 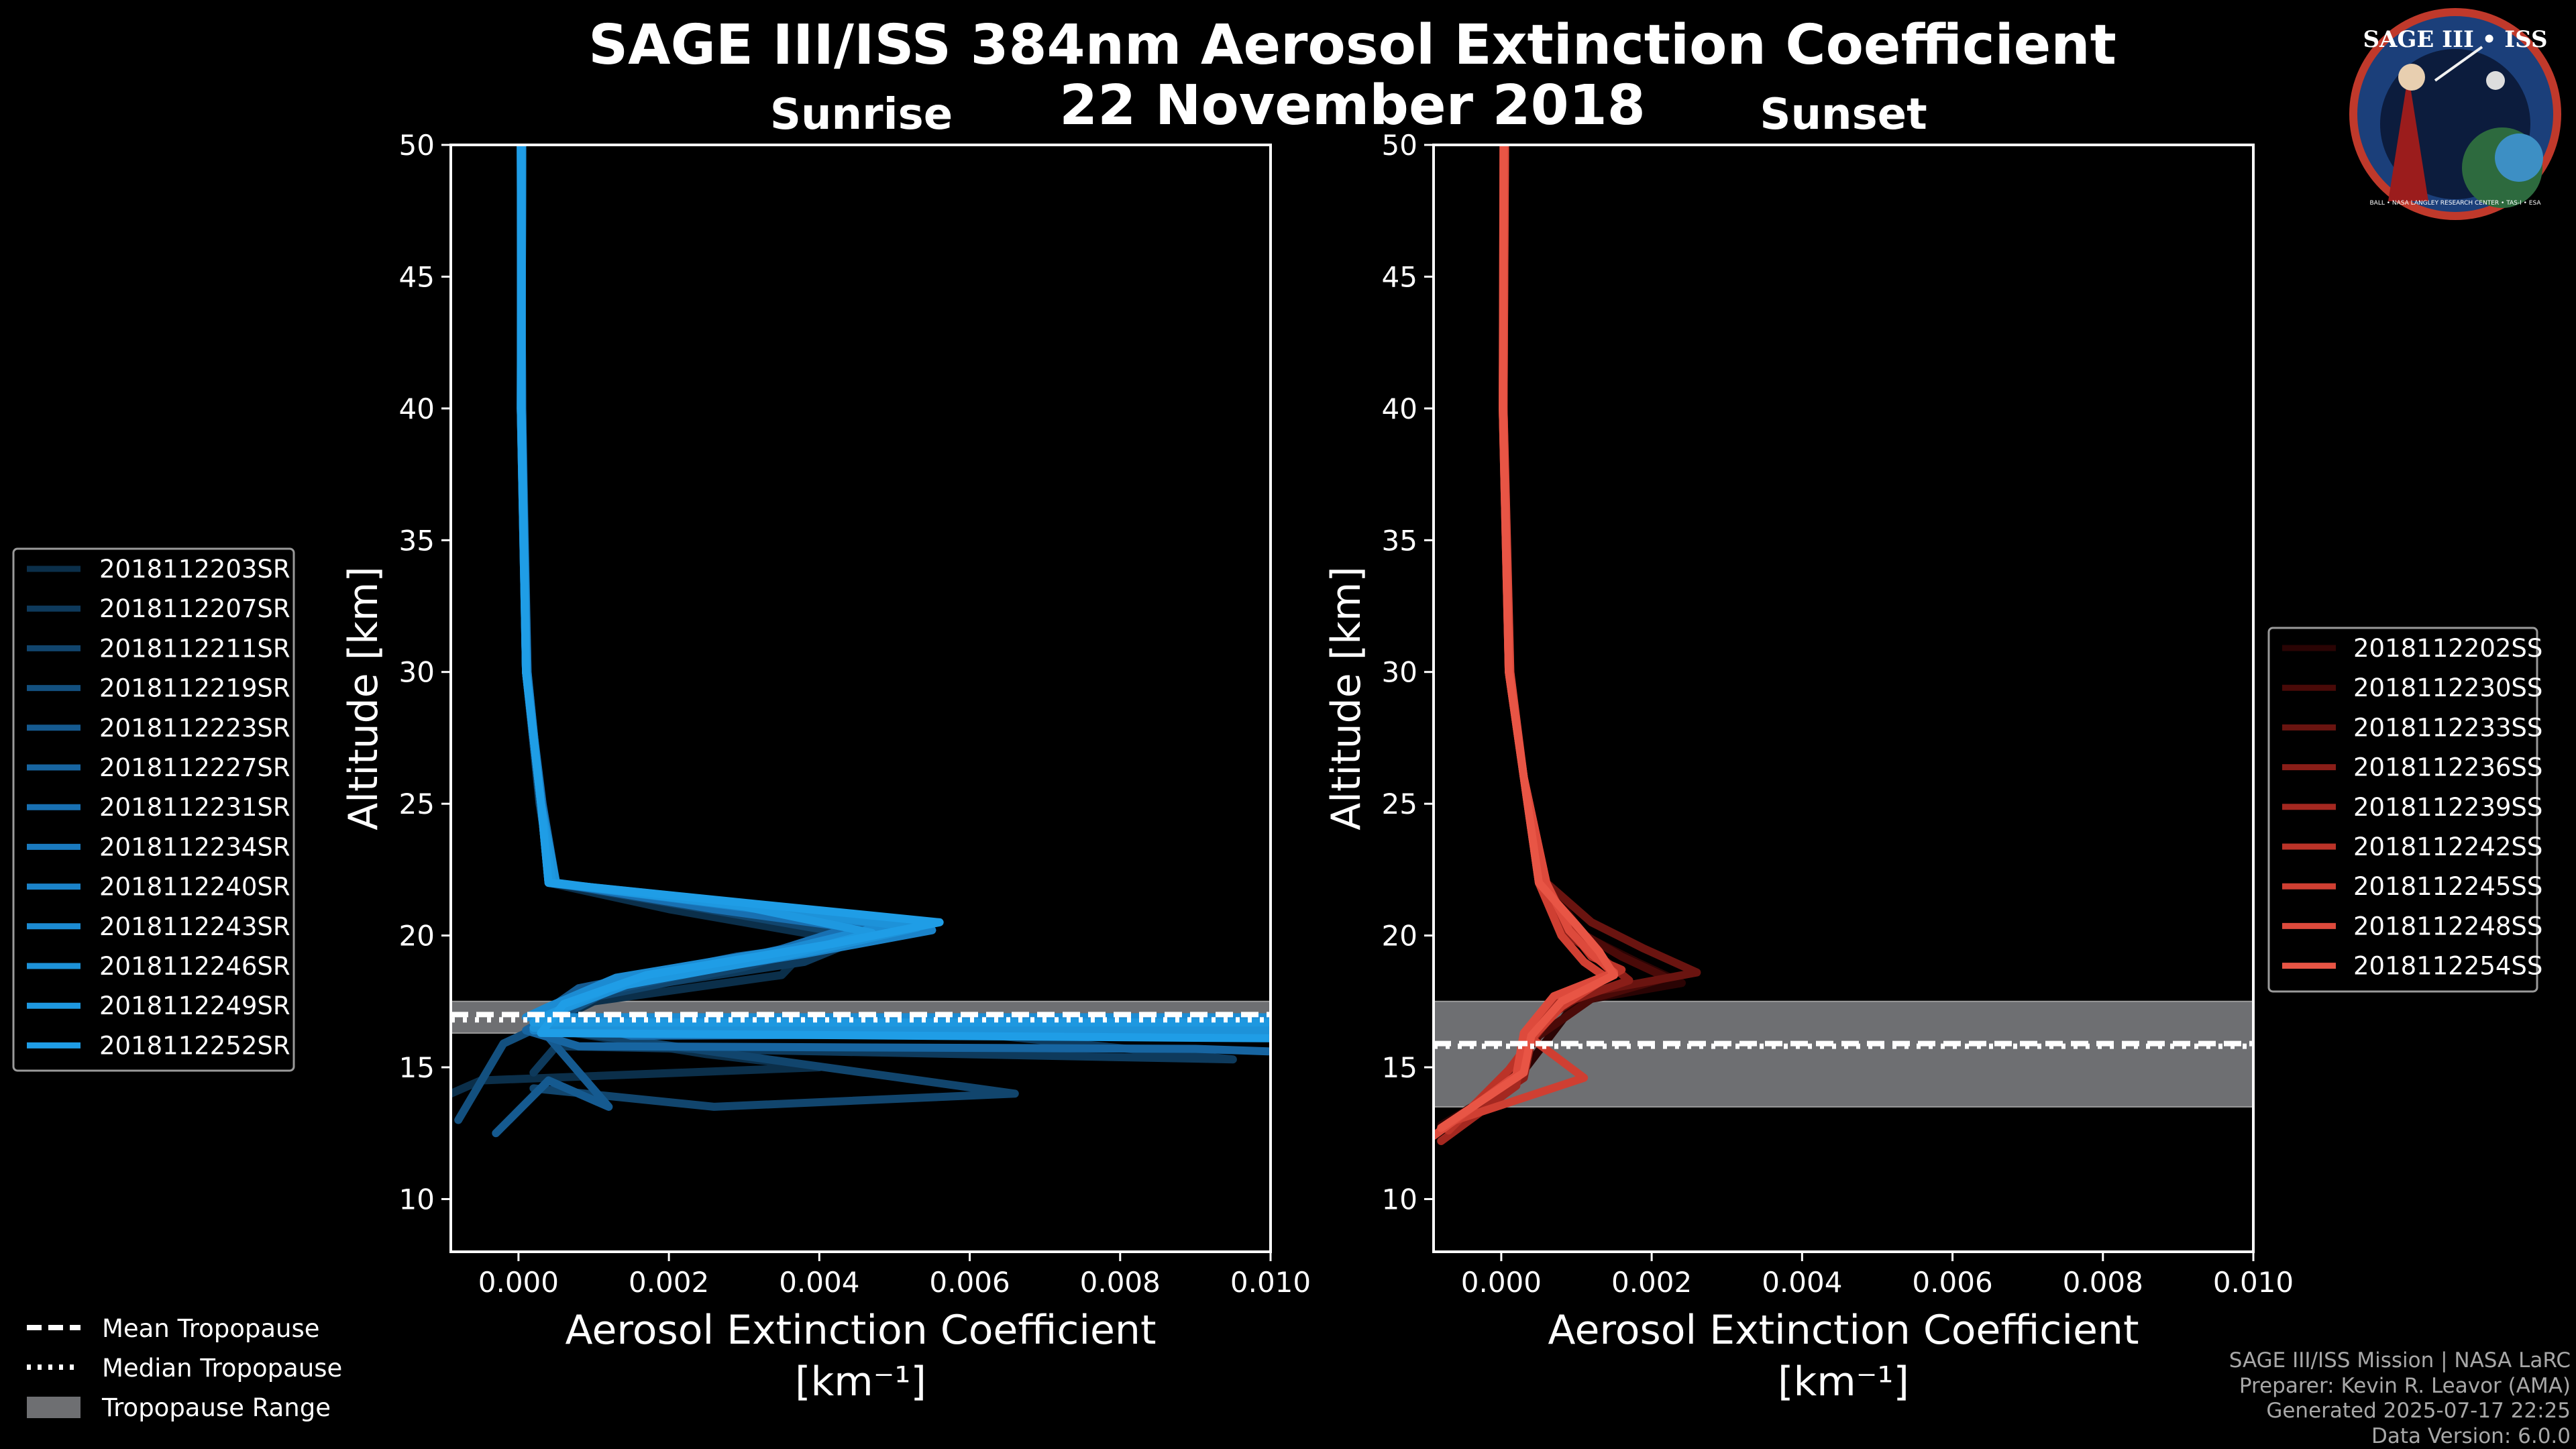 I want to click on legend-label-2018112203SR: 2018112203SR, so click(x=194, y=569).